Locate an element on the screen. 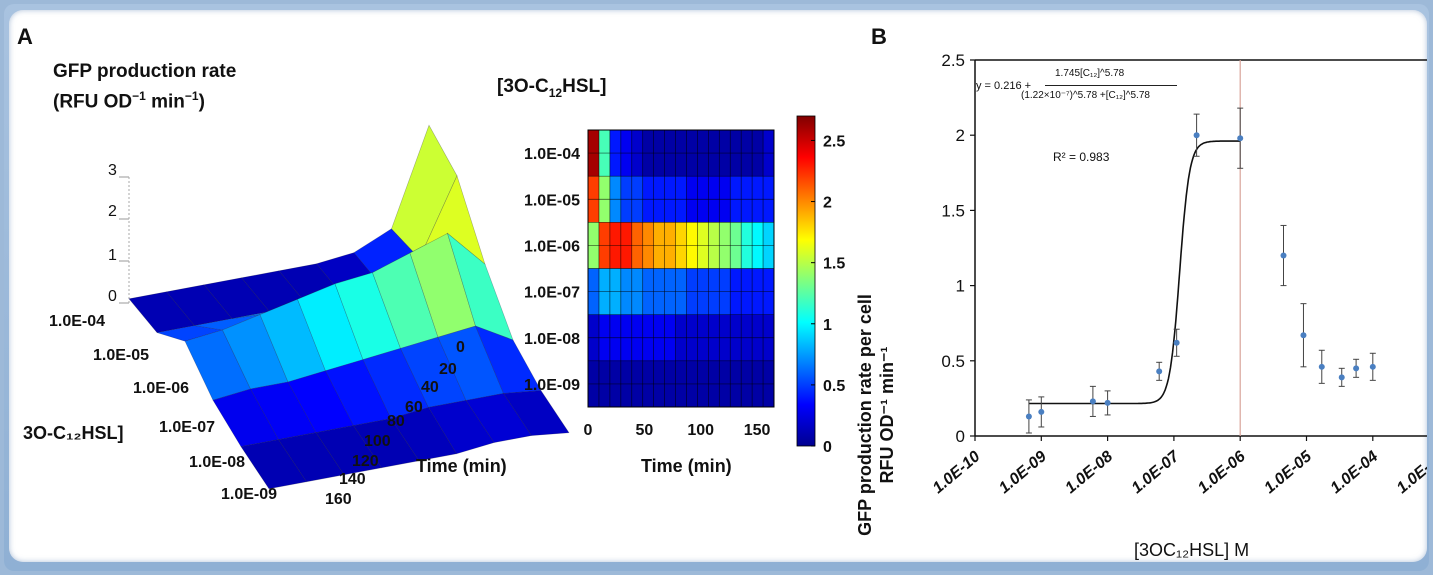 The image size is (1433, 575). surface-z-tick: 2 is located at coordinates (112, 211).